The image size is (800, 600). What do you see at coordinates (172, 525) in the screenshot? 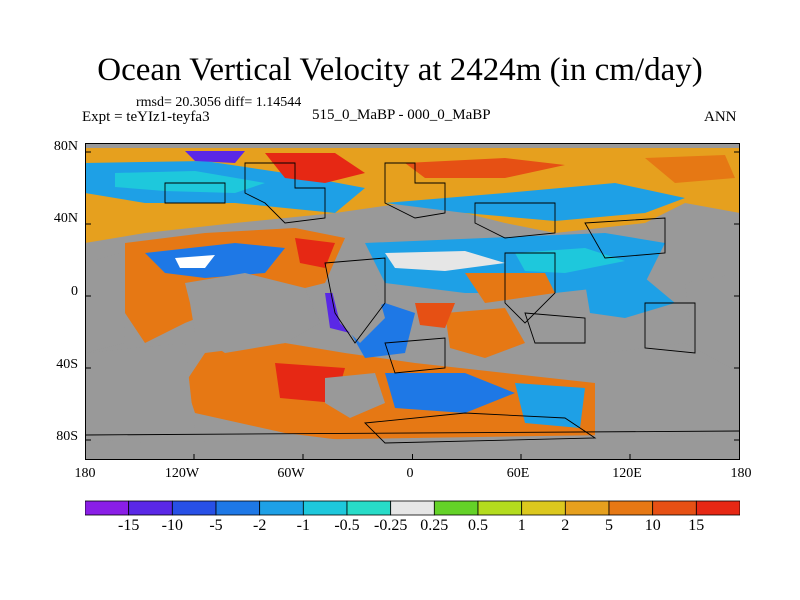
I see `colorbar-label: -10` at bounding box center [172, 525].